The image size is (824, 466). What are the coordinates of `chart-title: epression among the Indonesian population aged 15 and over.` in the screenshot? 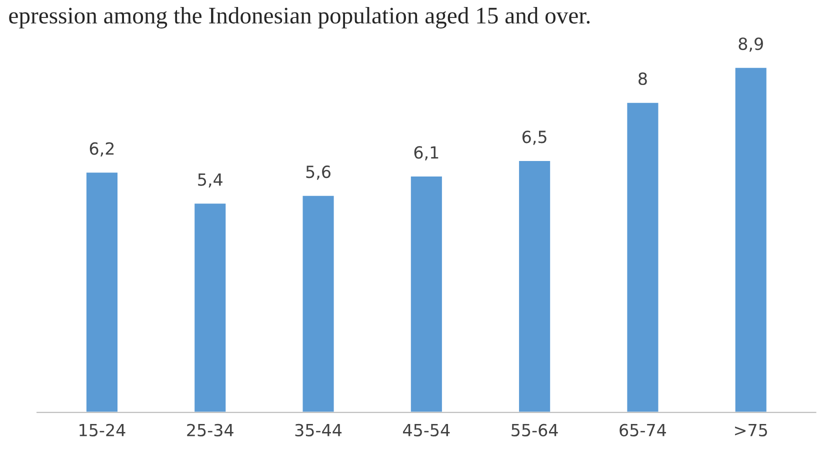 It's located at (299, 17).